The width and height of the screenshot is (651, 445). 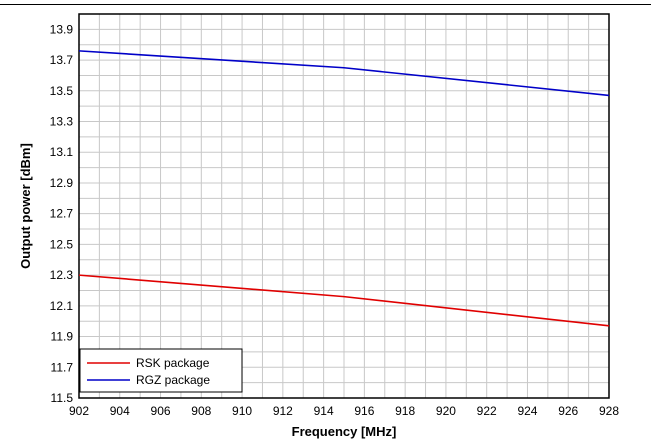 What do you see at coordinates (487, 411) in the screenshot?
I see `x-tick-label: 922` at bounding box center [487, 411].